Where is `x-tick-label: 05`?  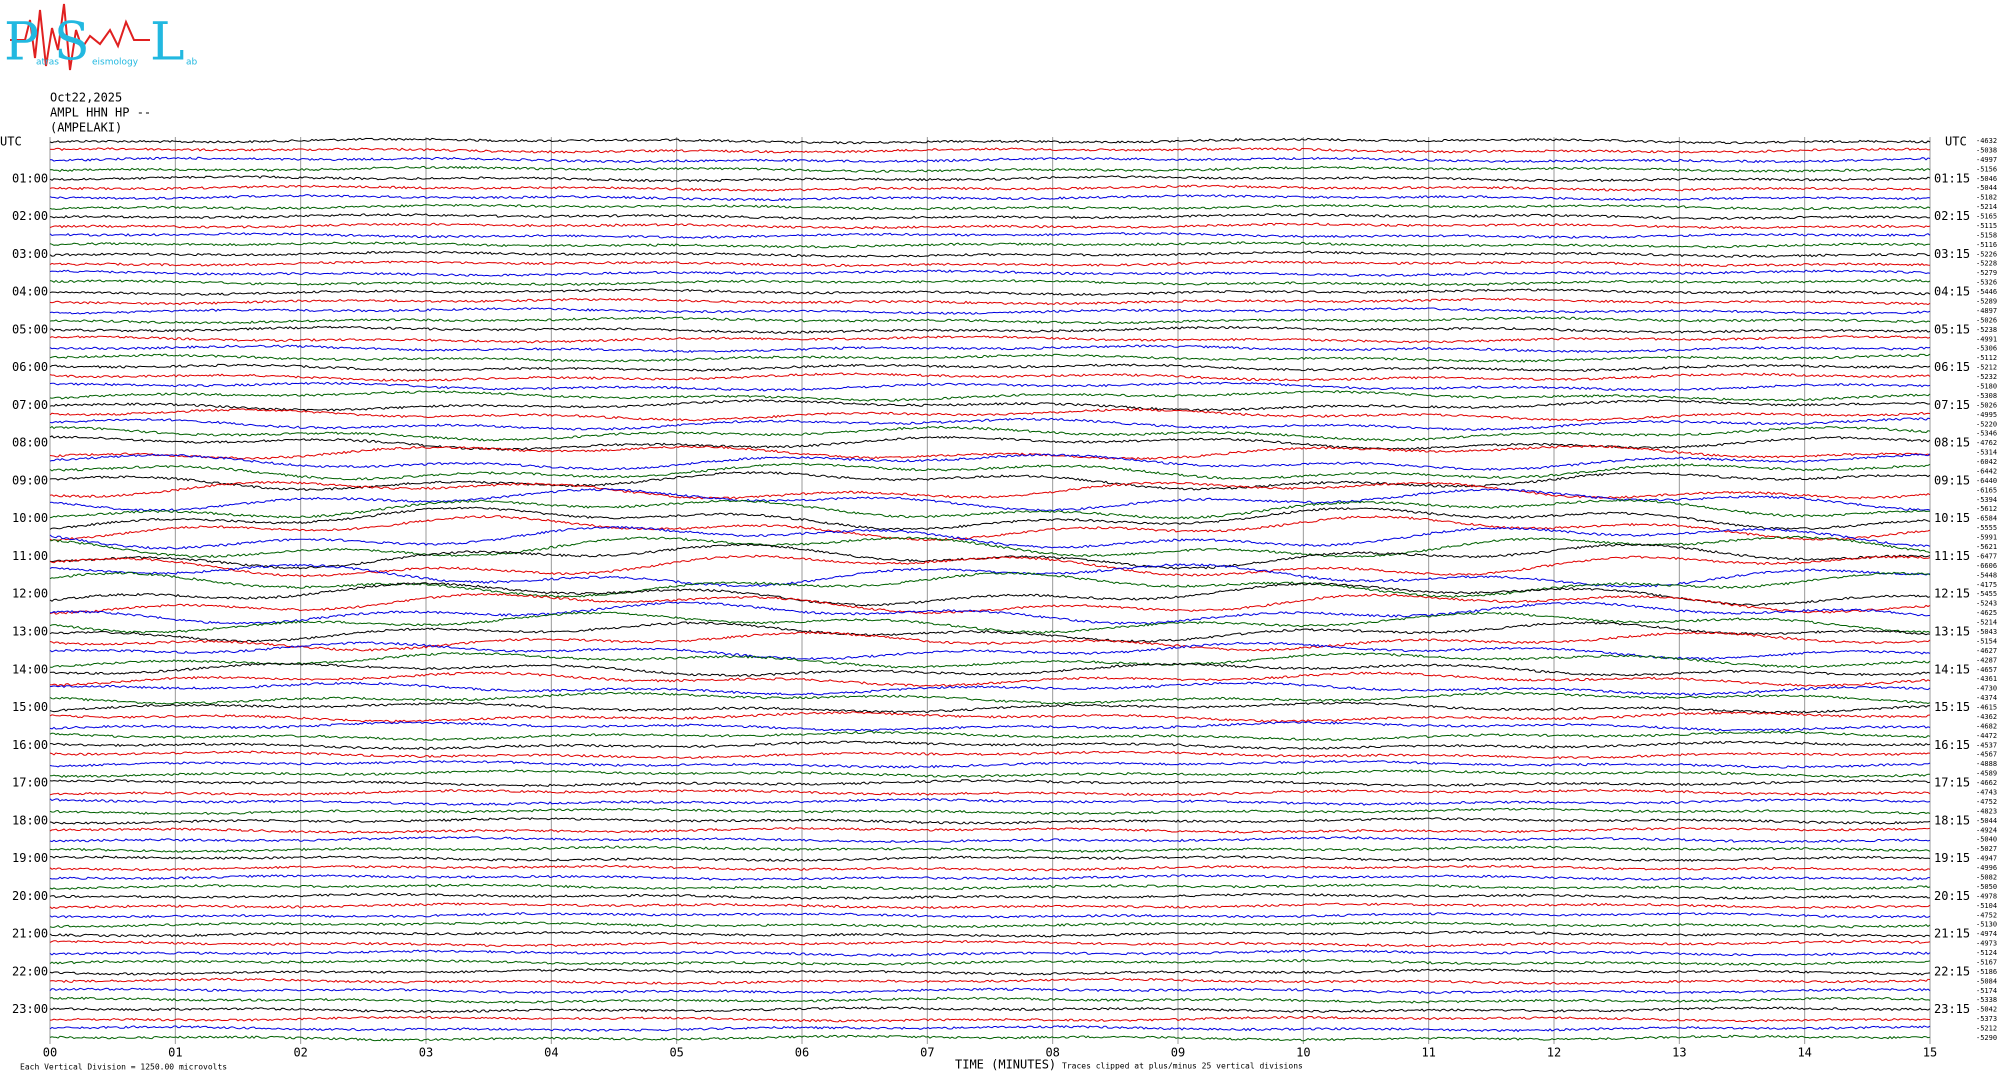
x-tick-label: 05 is located at coordinates (676, 1053).